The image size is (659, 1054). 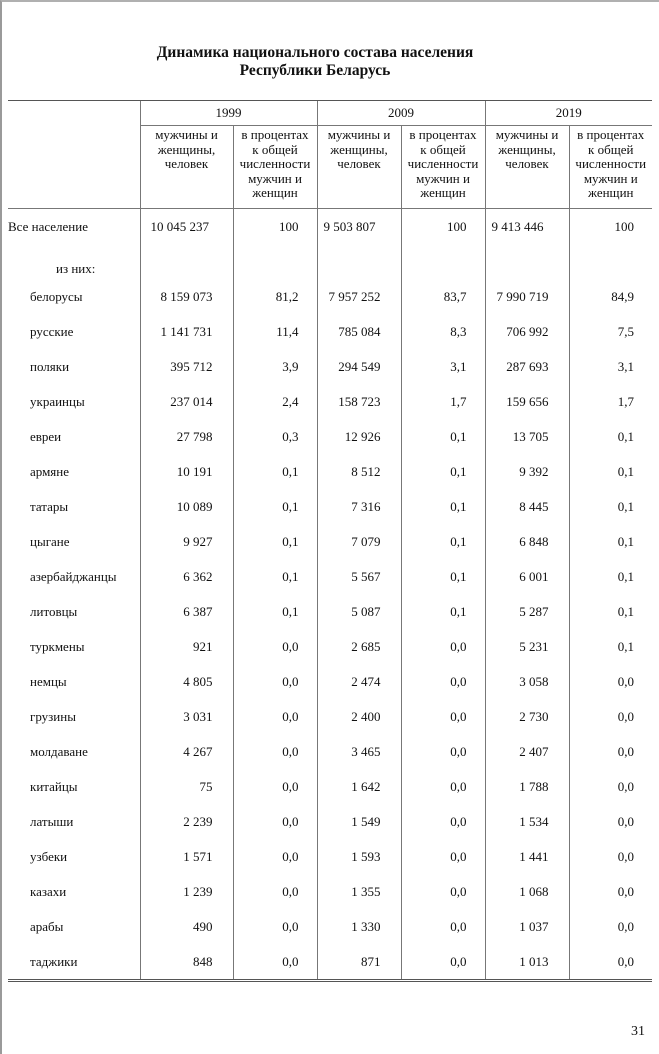 I want to click on row-label: украинцы, so click(x=57, y=401).